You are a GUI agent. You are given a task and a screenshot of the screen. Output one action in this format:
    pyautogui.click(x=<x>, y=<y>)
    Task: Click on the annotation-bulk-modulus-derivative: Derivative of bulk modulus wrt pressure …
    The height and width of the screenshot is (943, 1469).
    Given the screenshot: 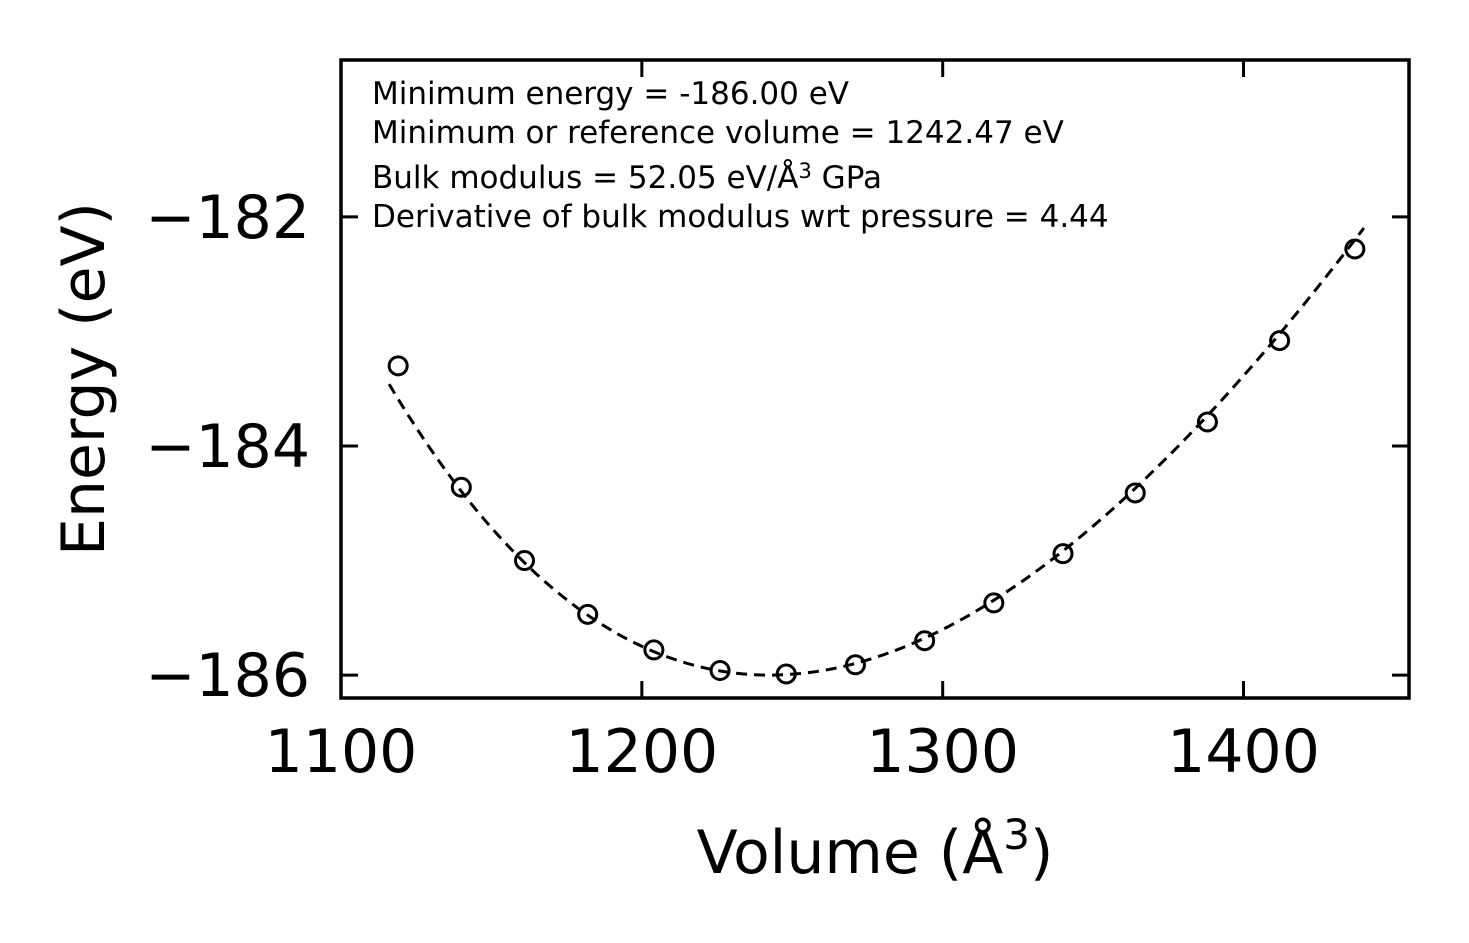 What is the action you would take?
    pyautogui.click(x=740, y=217)
    